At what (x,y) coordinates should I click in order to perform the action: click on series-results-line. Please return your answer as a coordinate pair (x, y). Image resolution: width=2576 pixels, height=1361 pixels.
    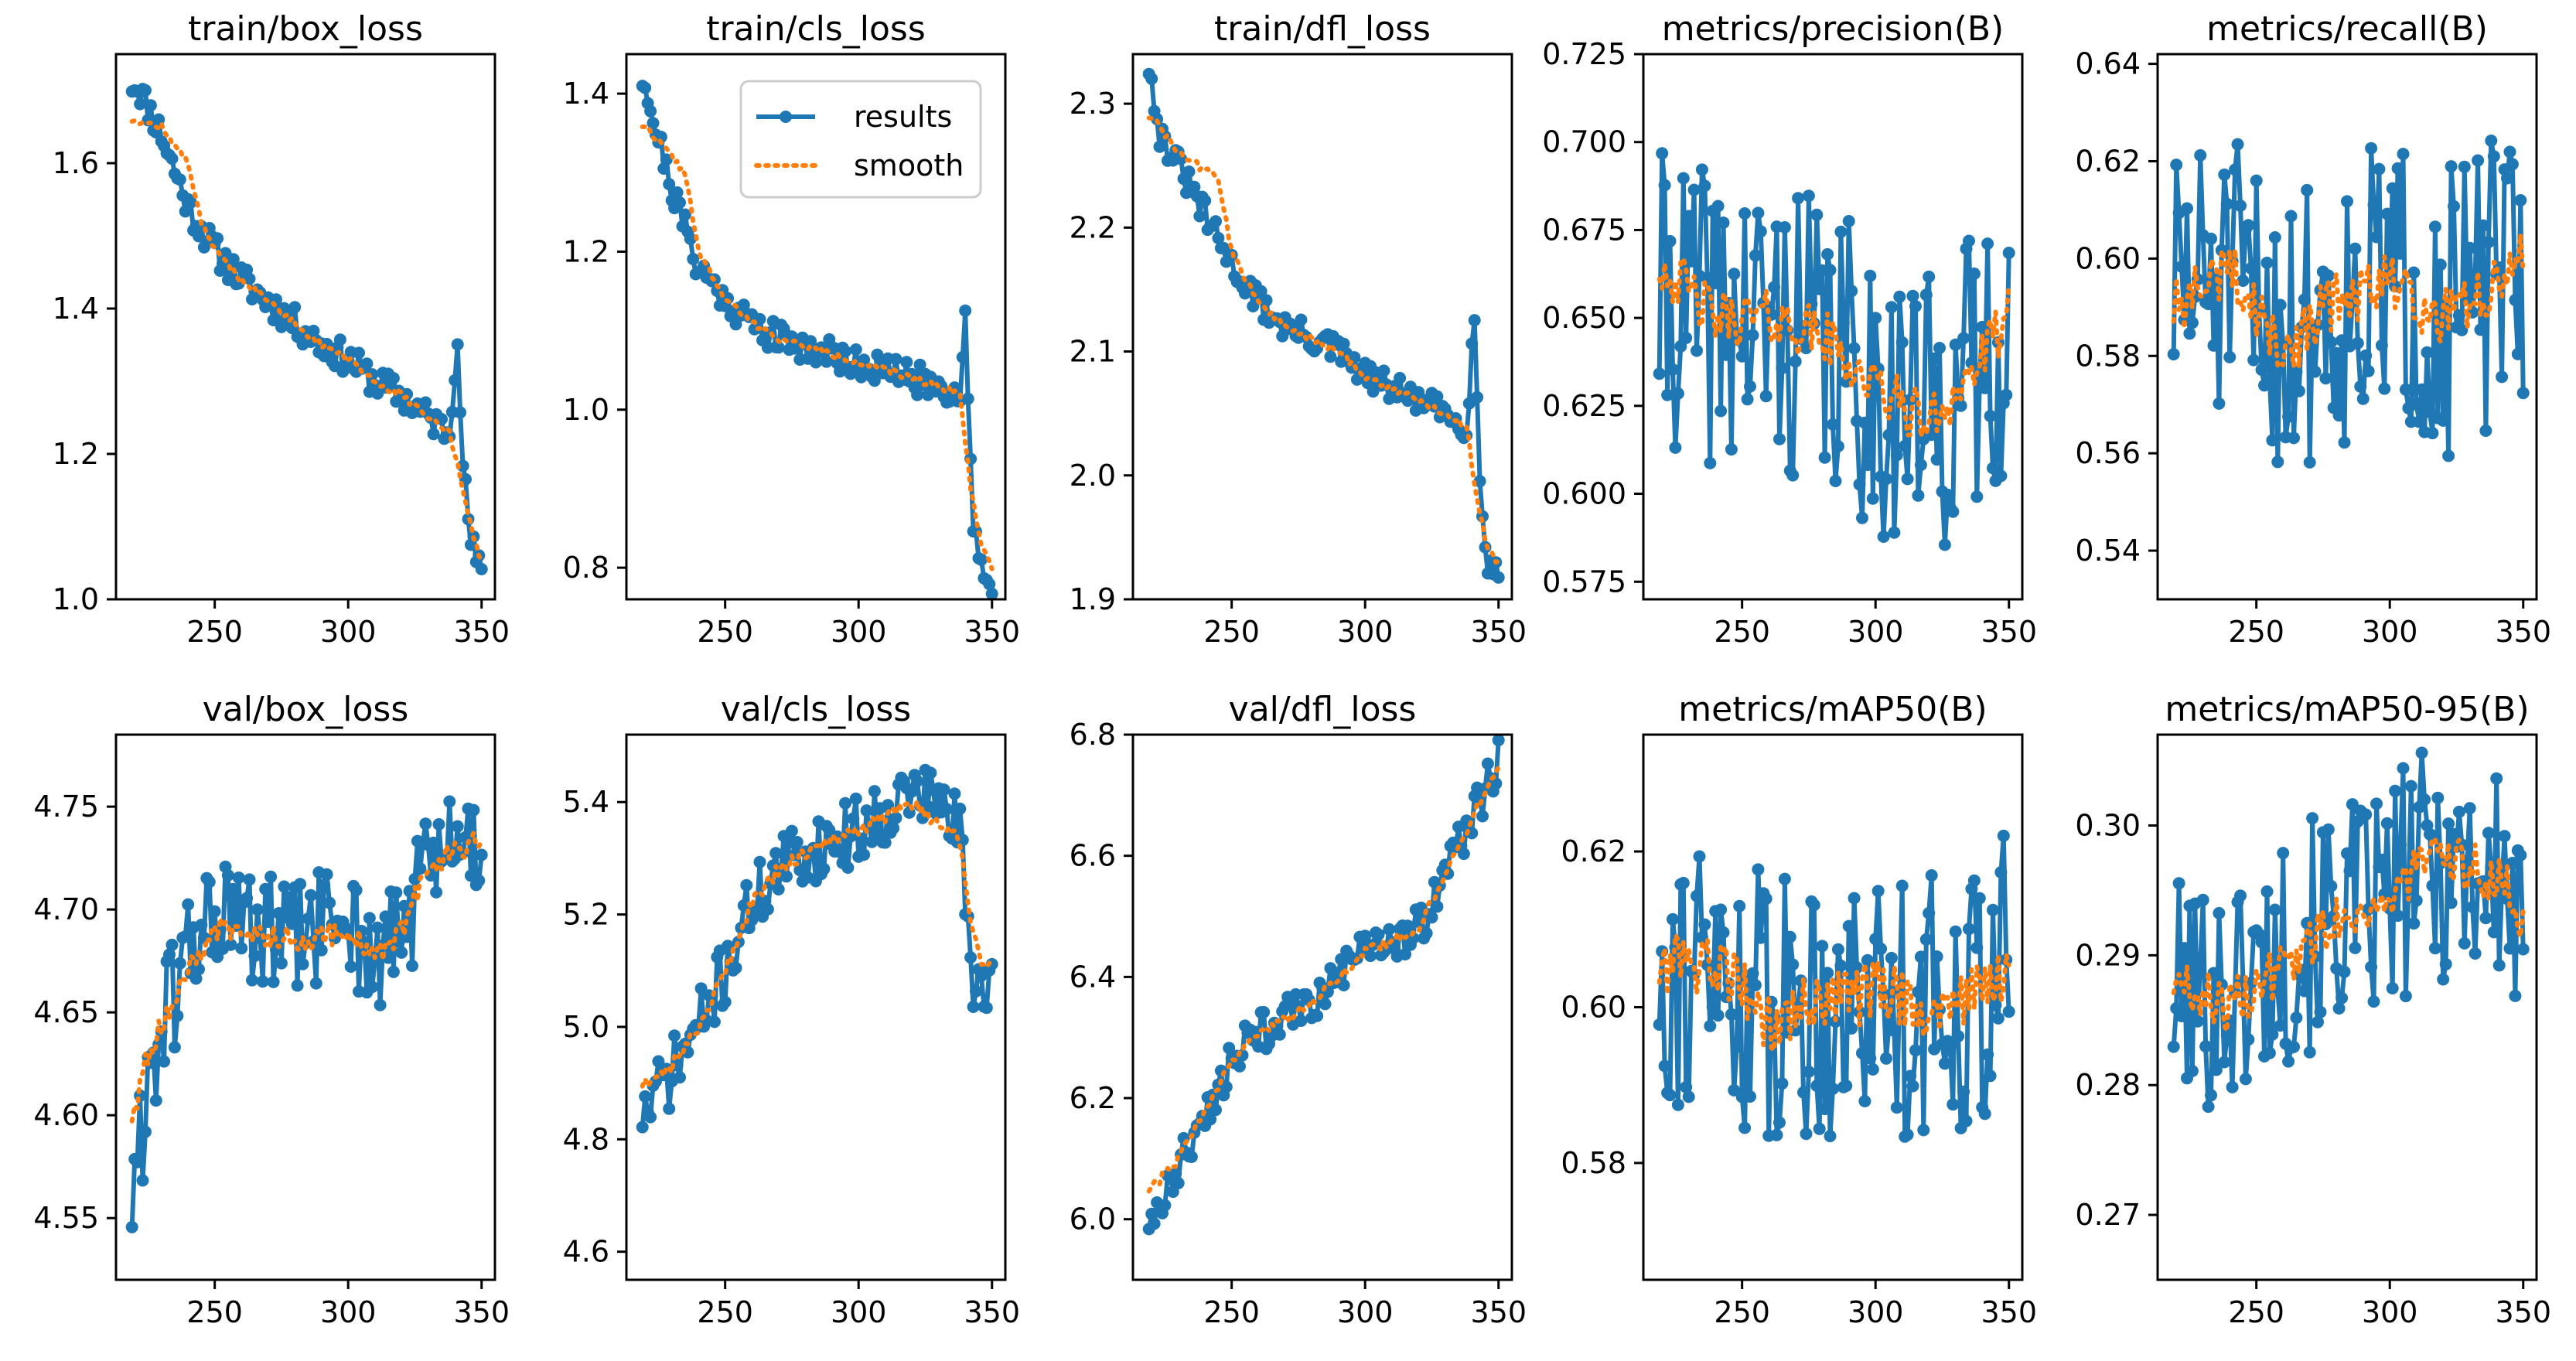
    Looking at the image, I should click on (1834, 986).